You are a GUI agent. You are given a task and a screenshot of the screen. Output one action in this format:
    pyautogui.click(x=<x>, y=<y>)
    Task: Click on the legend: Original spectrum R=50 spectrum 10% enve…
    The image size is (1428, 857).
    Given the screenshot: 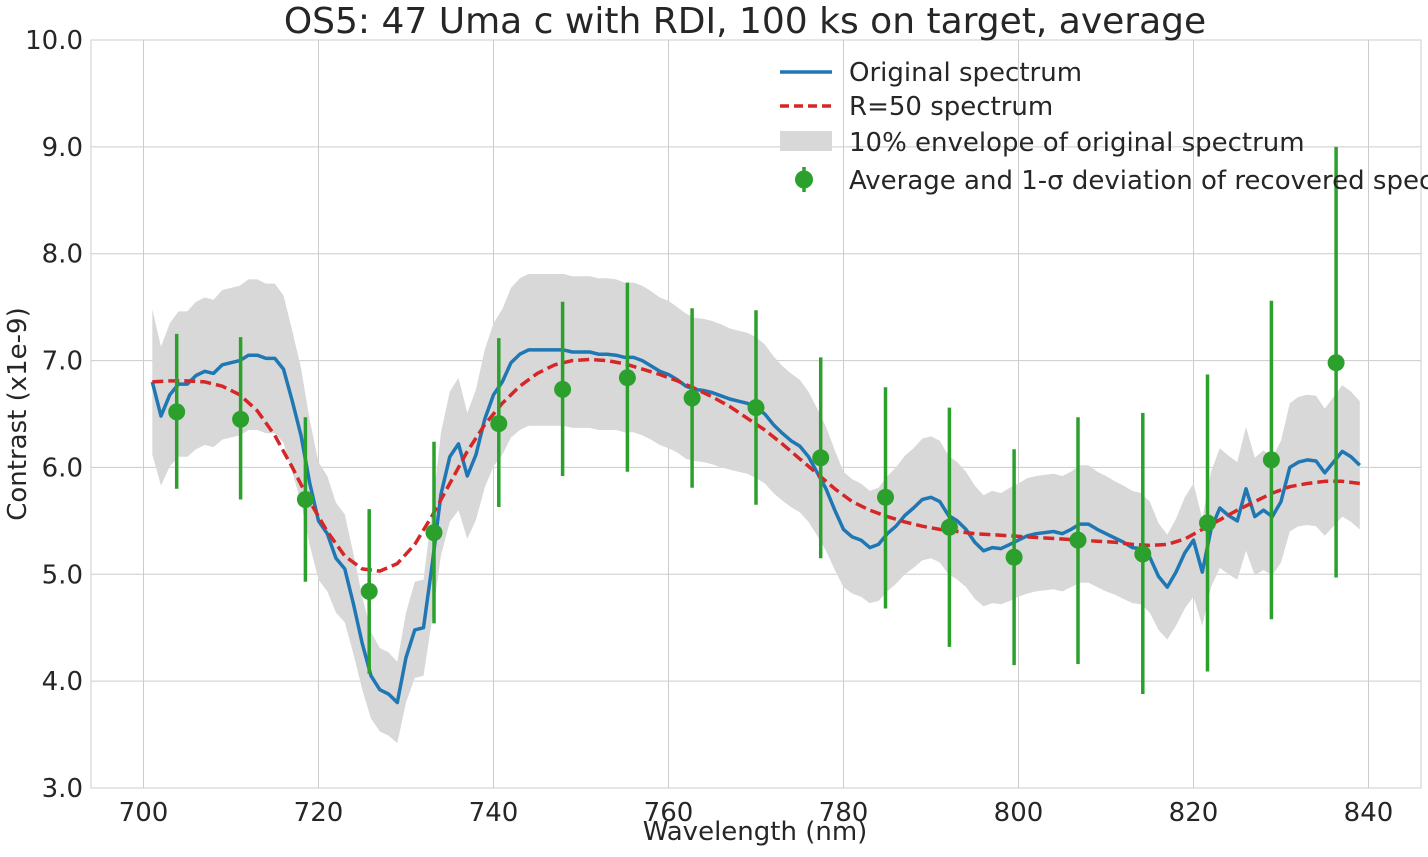 What is the action you would take?
    pyautogui.click(x=1104, y=127)
    